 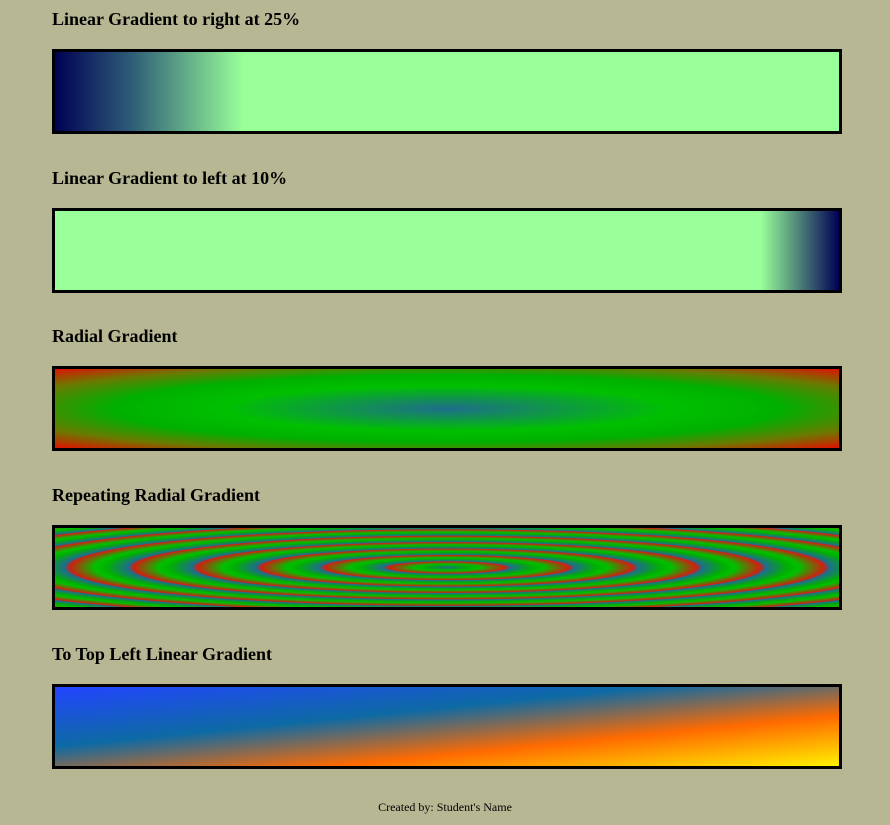 What do you see at coordinates (447, 726) in the screenshot?
I see `top-left-linear-gradient-box` at bounding box center [447, 726].